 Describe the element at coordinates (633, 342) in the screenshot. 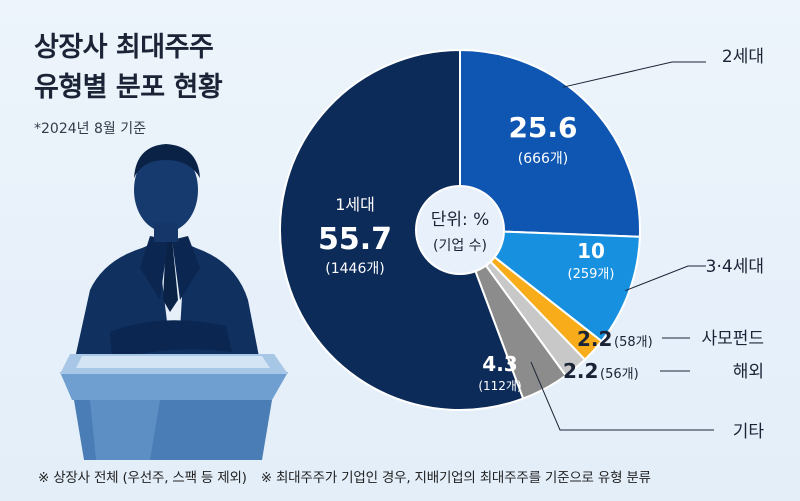

I see `slice-count-fund: (58개)` at that location.